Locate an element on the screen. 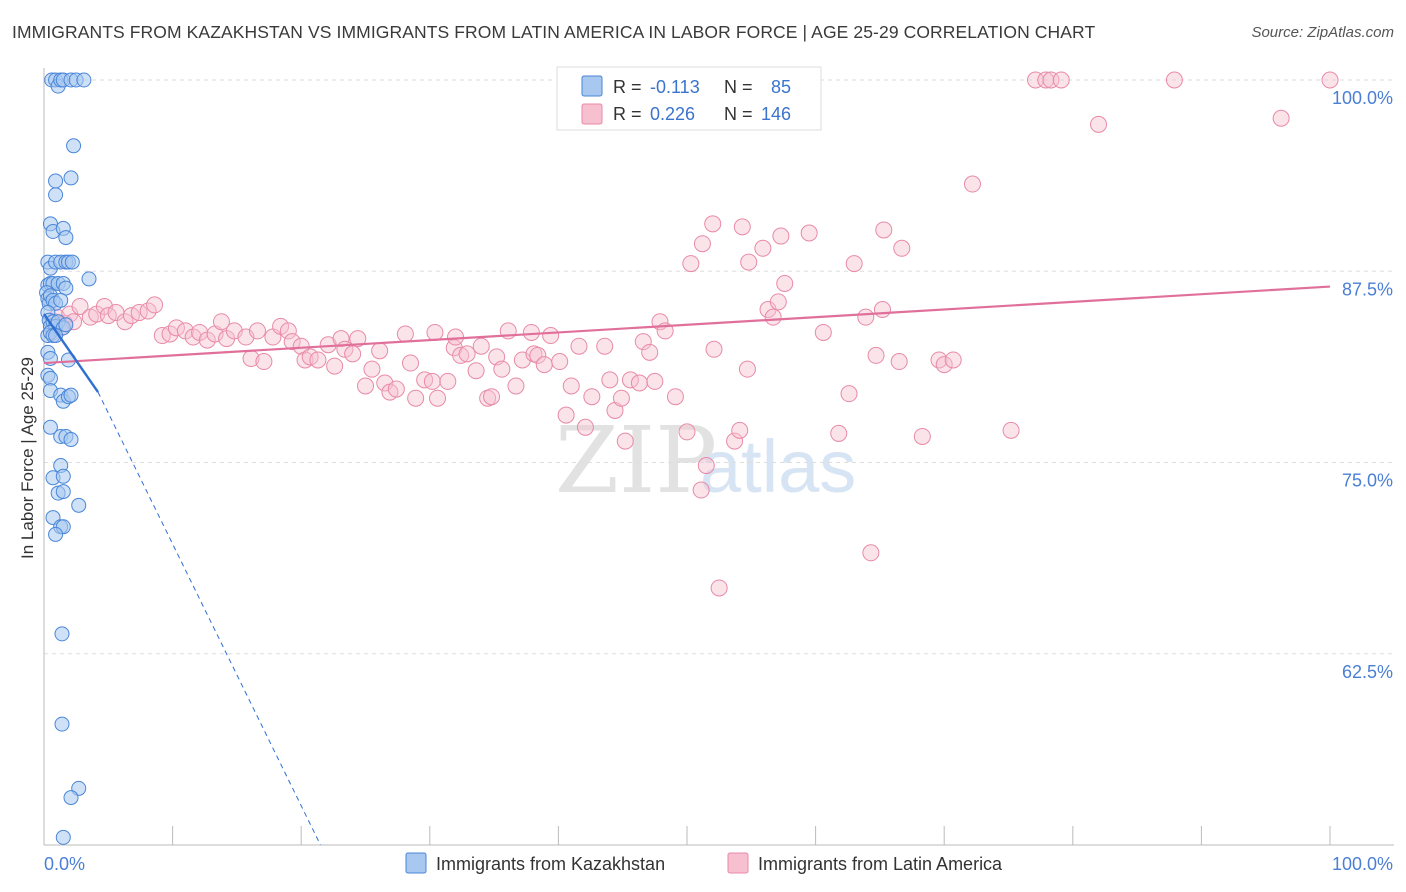 Image resolution: width=1406 pixels, height=892 pixels. y-tick-label: 100.0% is located at coordinates (1362, 98).